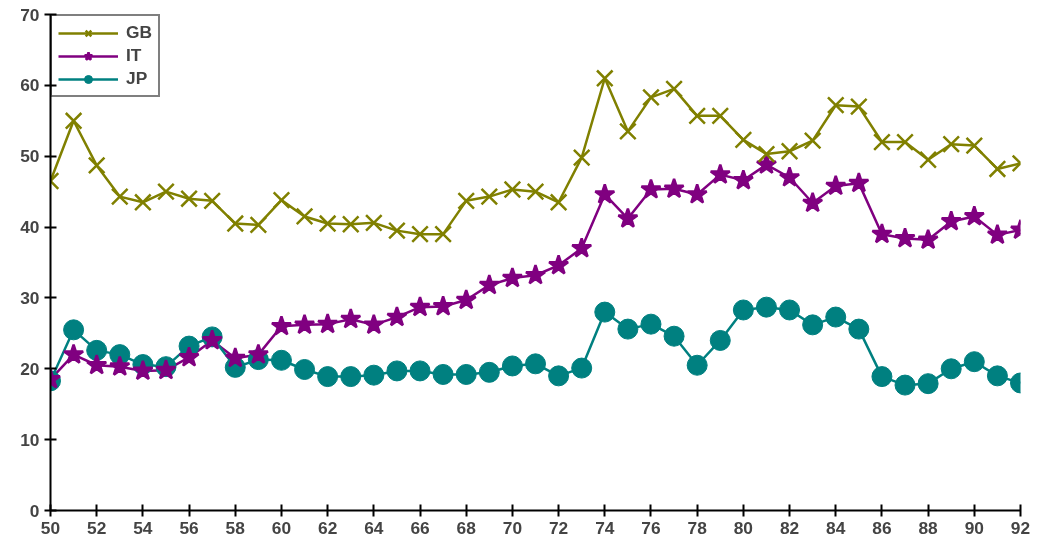 The image size is (1048, 543). What do you see at coordinates (34, 510) in the screenshot?
I see `y-tick-label: 0` at bounding box center [34, 510].